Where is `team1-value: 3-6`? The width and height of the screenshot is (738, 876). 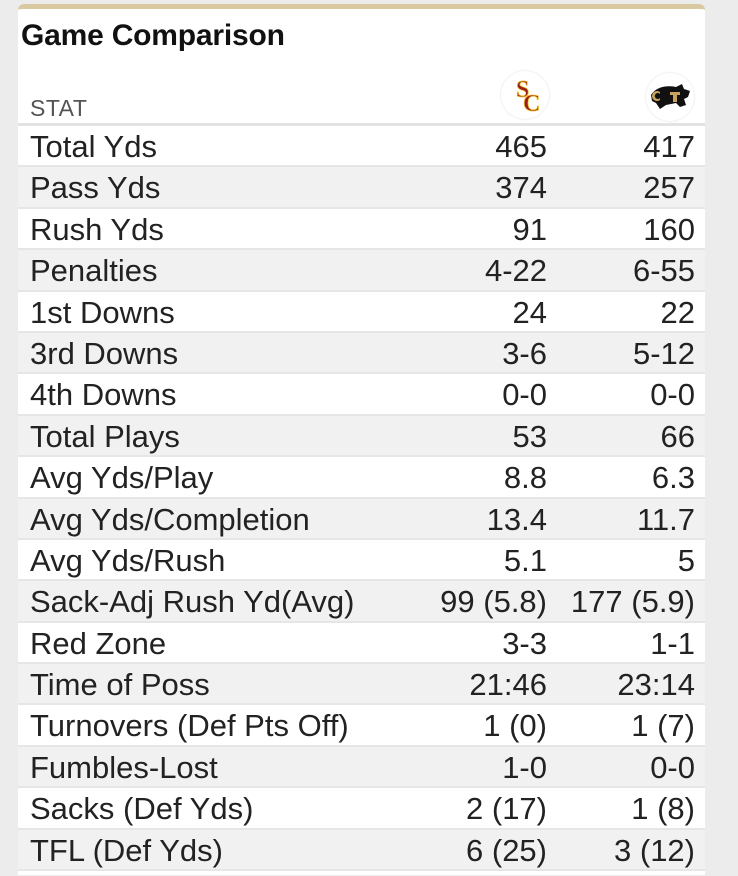
team1-value: 3-6 is located at coordinates (524, 353).